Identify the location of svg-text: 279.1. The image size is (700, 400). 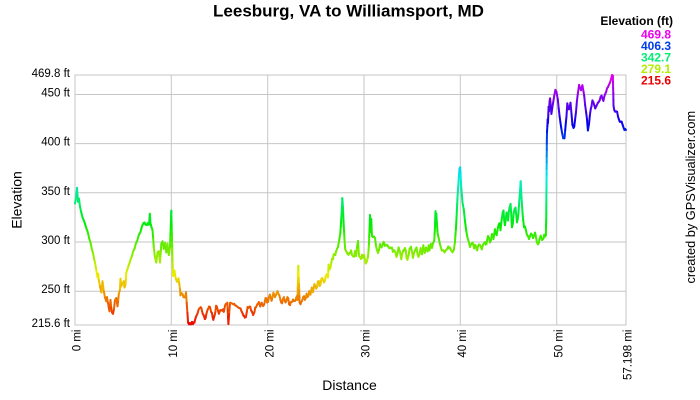
(656, 69).